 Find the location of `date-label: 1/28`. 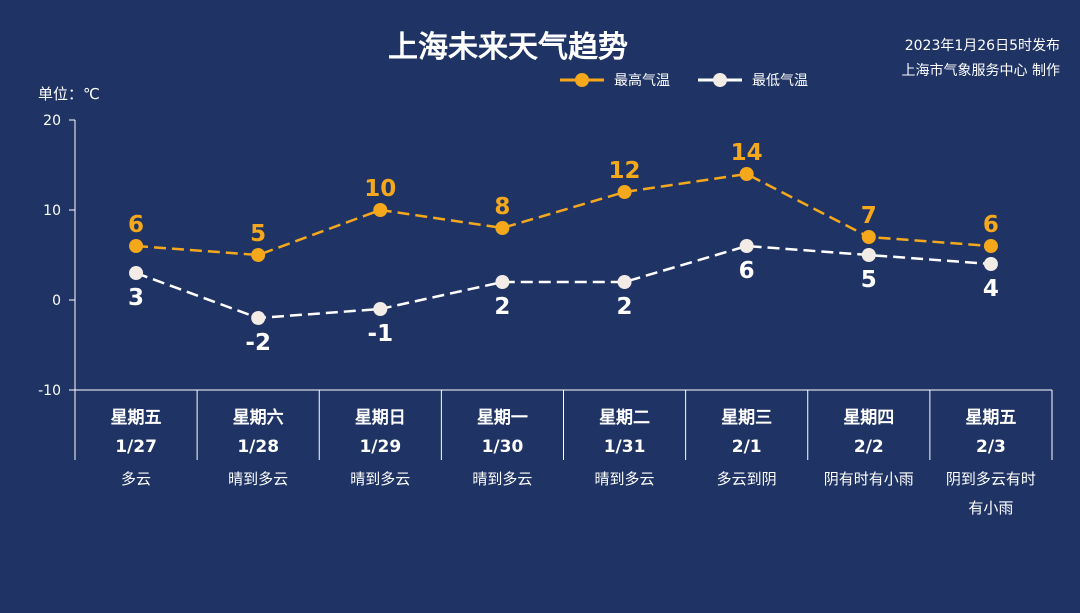

date-label: 1/28 is located at coordinates (258, 447).